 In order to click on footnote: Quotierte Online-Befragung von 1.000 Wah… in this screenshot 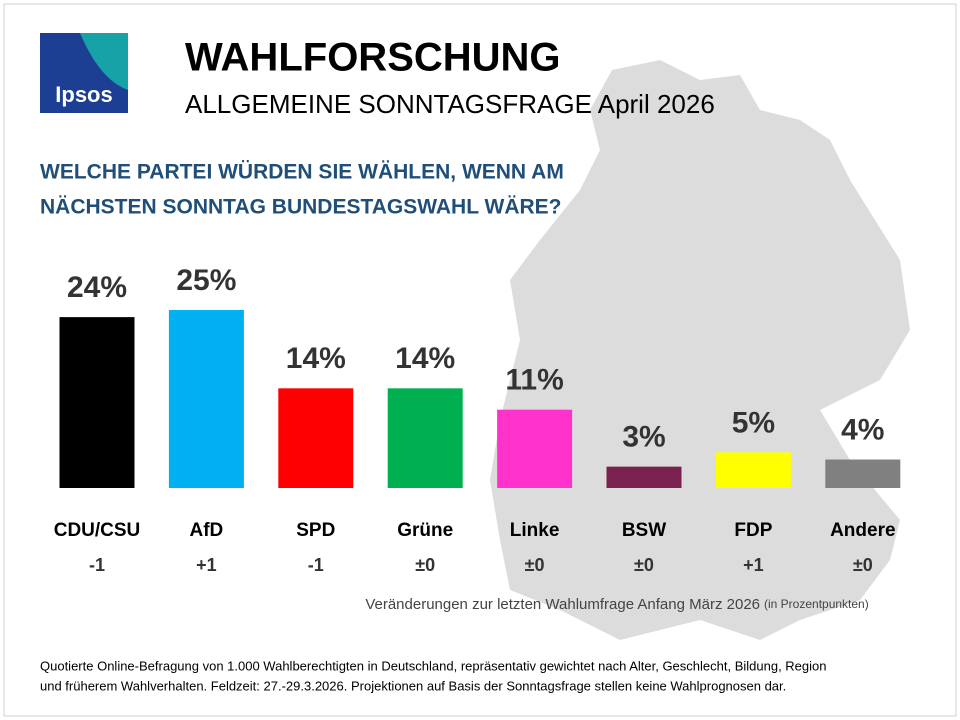, I will do `click(433, 665)`.